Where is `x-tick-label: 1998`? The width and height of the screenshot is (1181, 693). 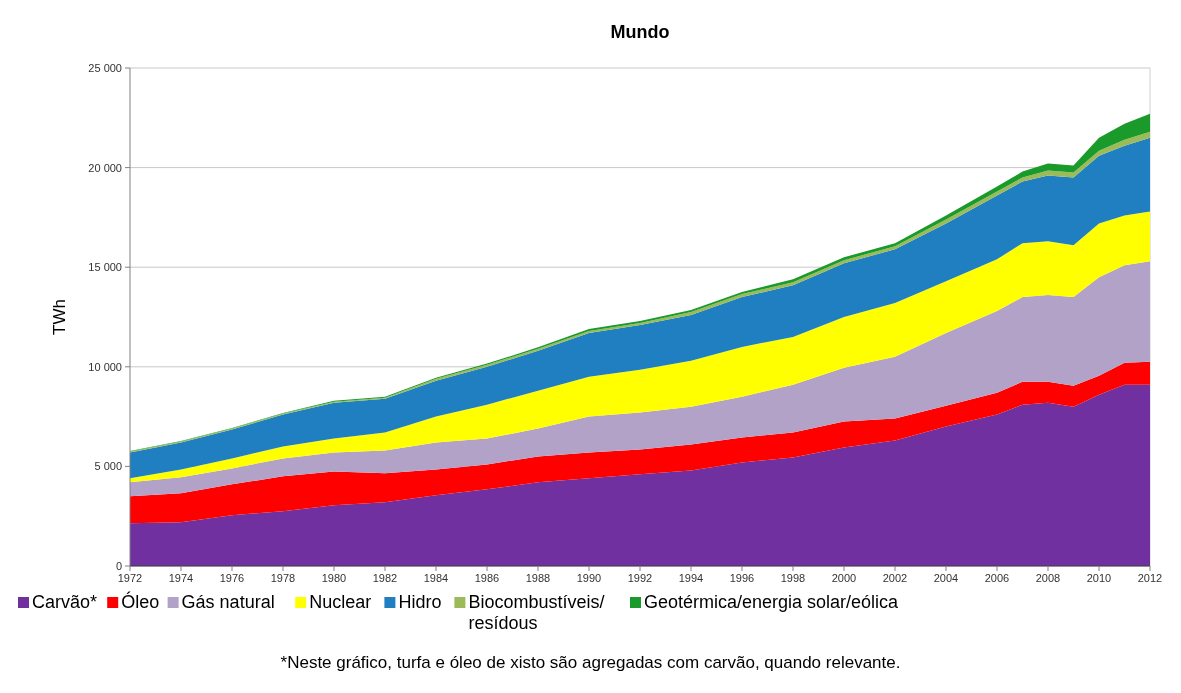 x-tick-label: 1998 is located at coordinates (793, 578).